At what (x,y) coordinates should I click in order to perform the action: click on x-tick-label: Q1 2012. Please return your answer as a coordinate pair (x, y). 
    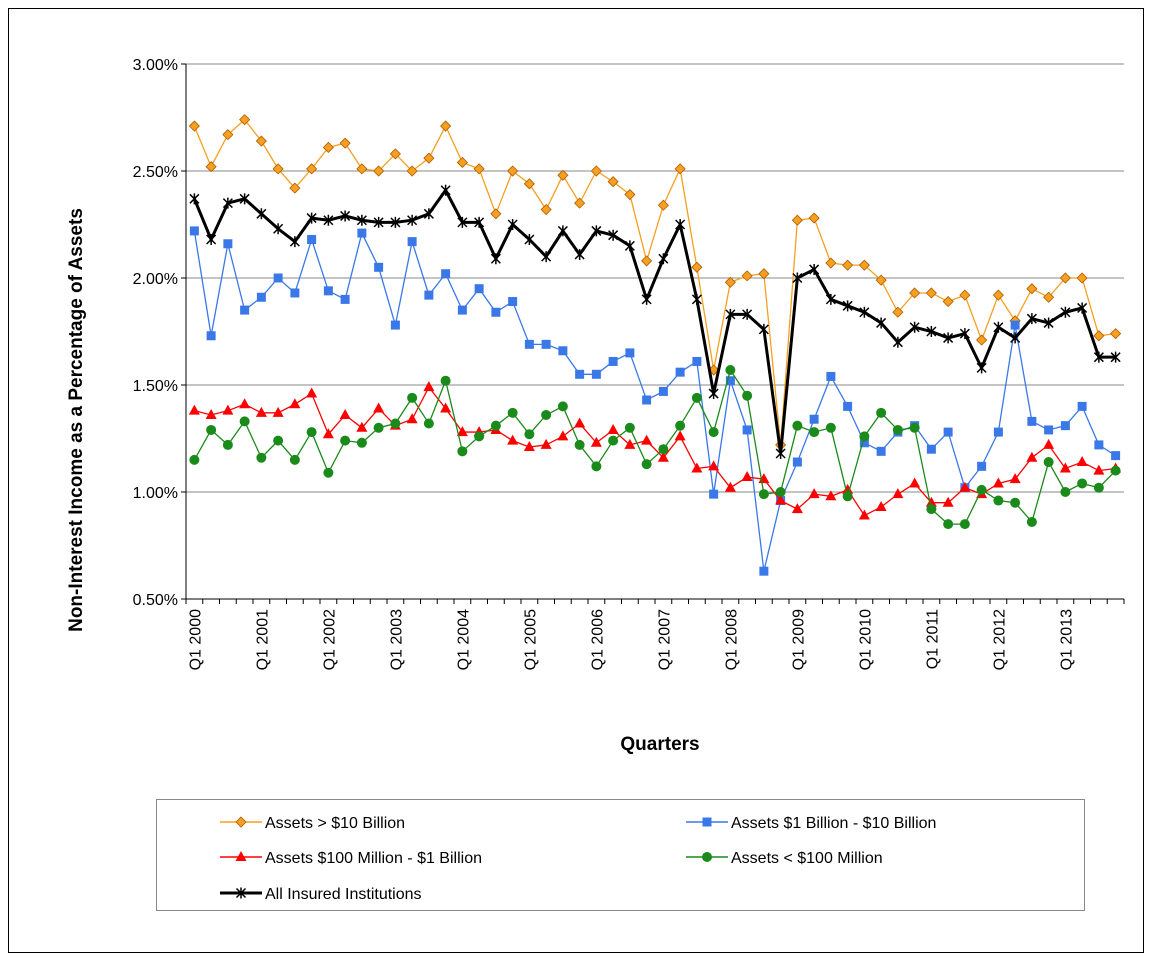
    Looking at the image, I should click on (999, 639).